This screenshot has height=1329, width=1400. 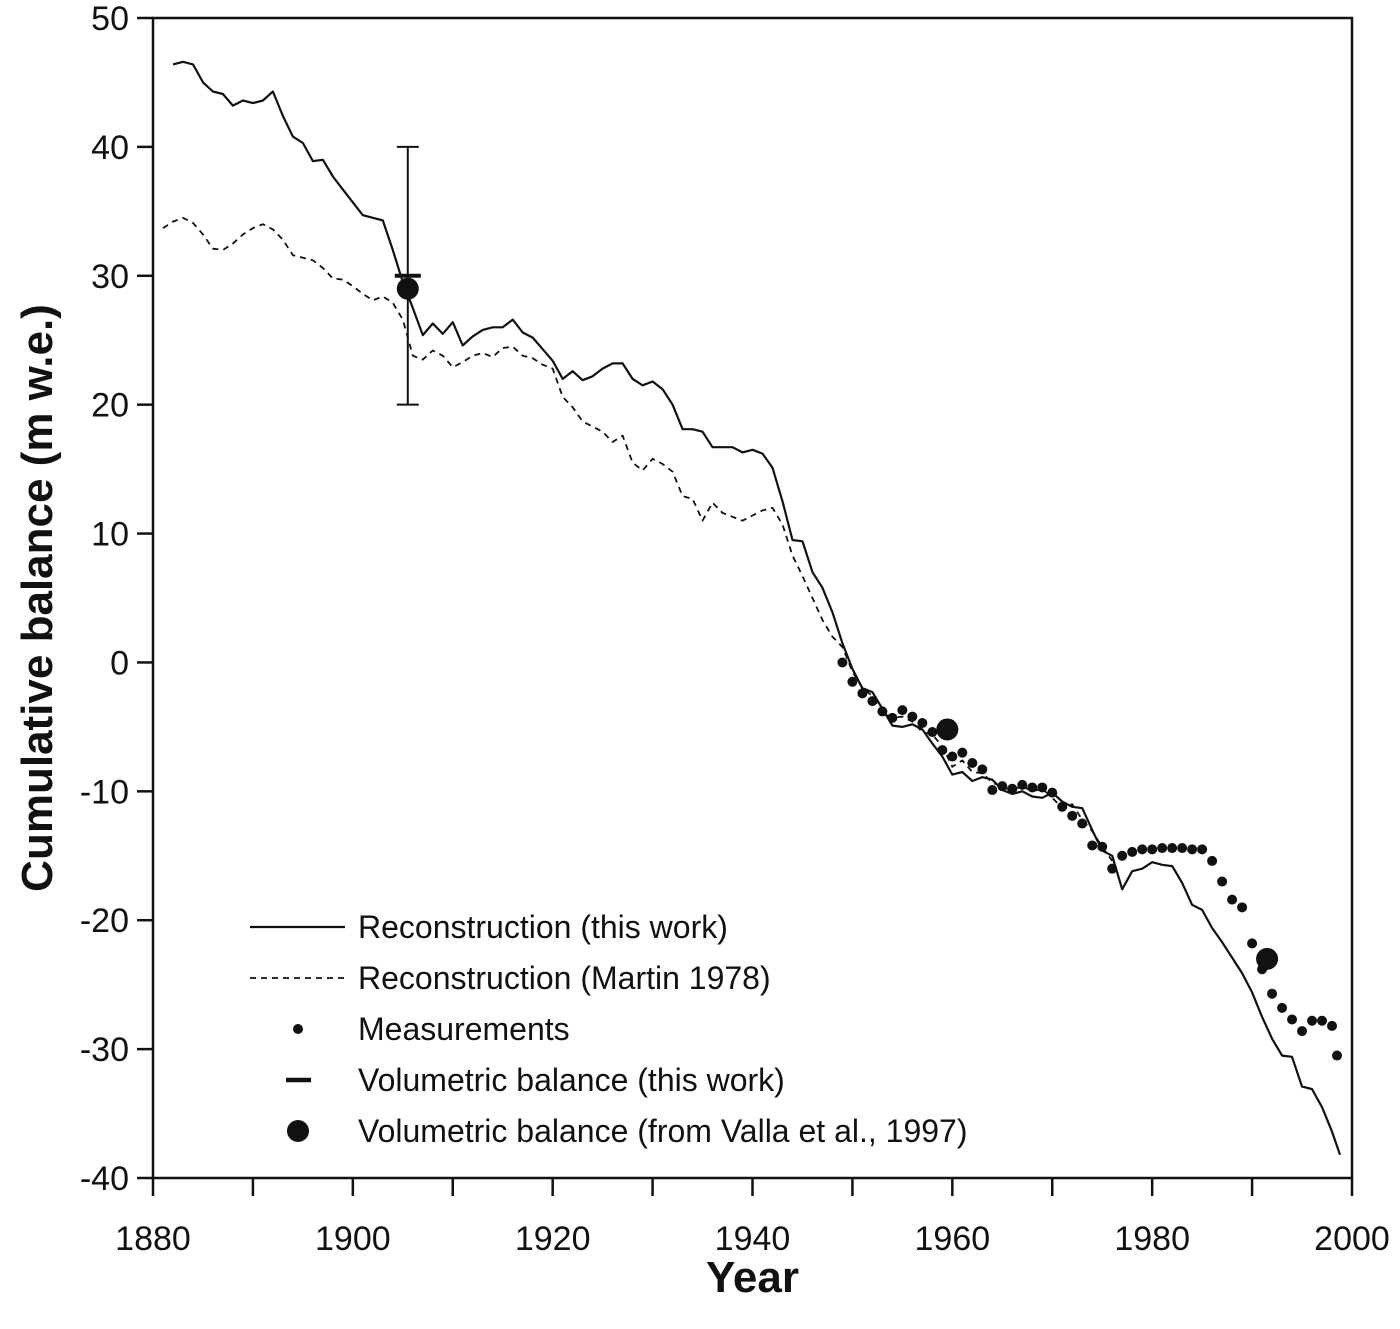 I want to click on x-axis-title: Year, so click(x=752, y=1277).